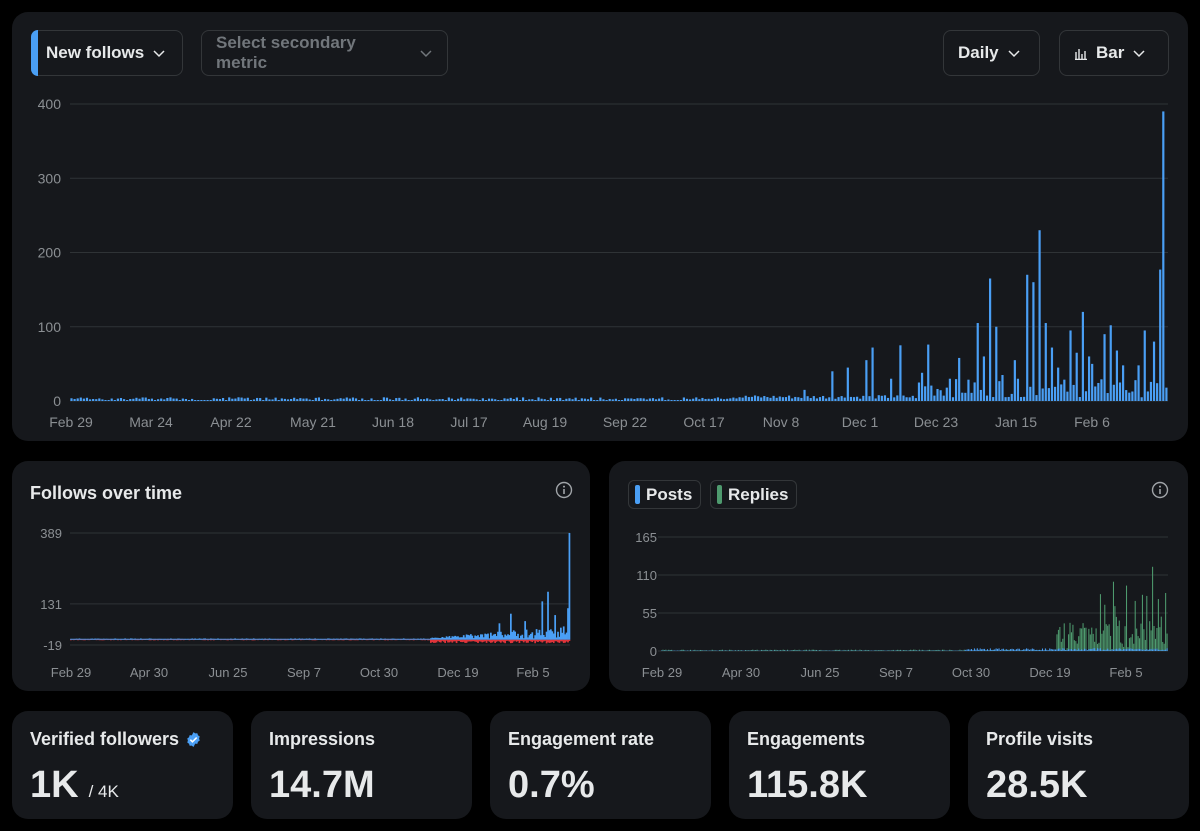  I want to click on chart-type-dropdown: Bar, so click(1114, 53).